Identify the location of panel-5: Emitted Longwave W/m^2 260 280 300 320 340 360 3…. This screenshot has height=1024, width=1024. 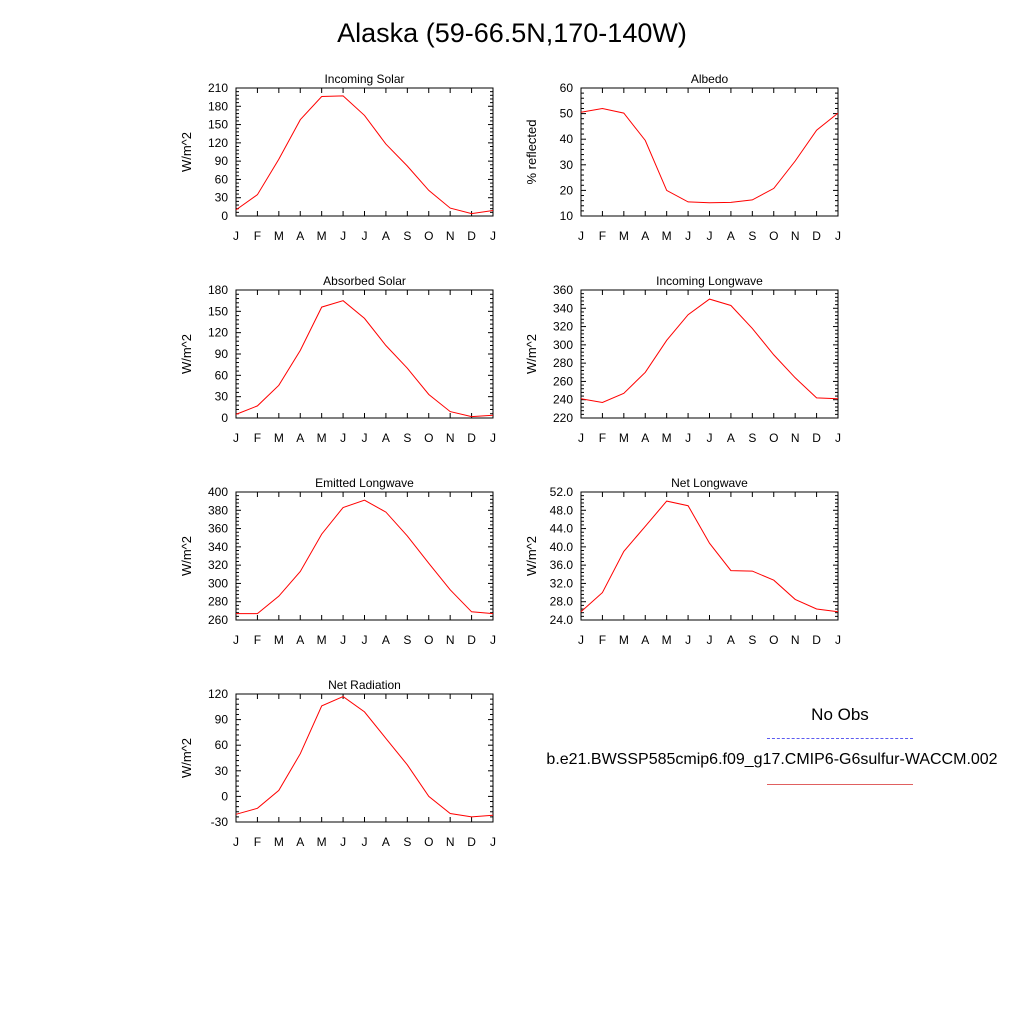
(337, 561).